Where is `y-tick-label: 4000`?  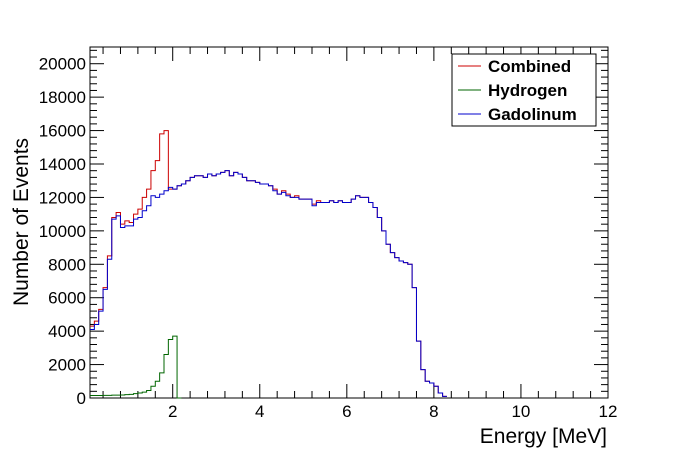 y-tick-label: 4000 is located at coordinates (67, 331).